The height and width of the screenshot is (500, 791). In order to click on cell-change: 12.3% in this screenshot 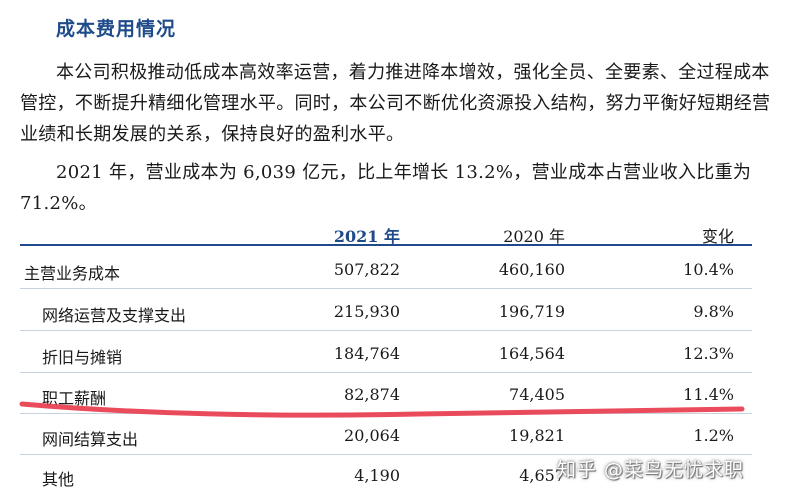, I will do `click(708, 353)`.